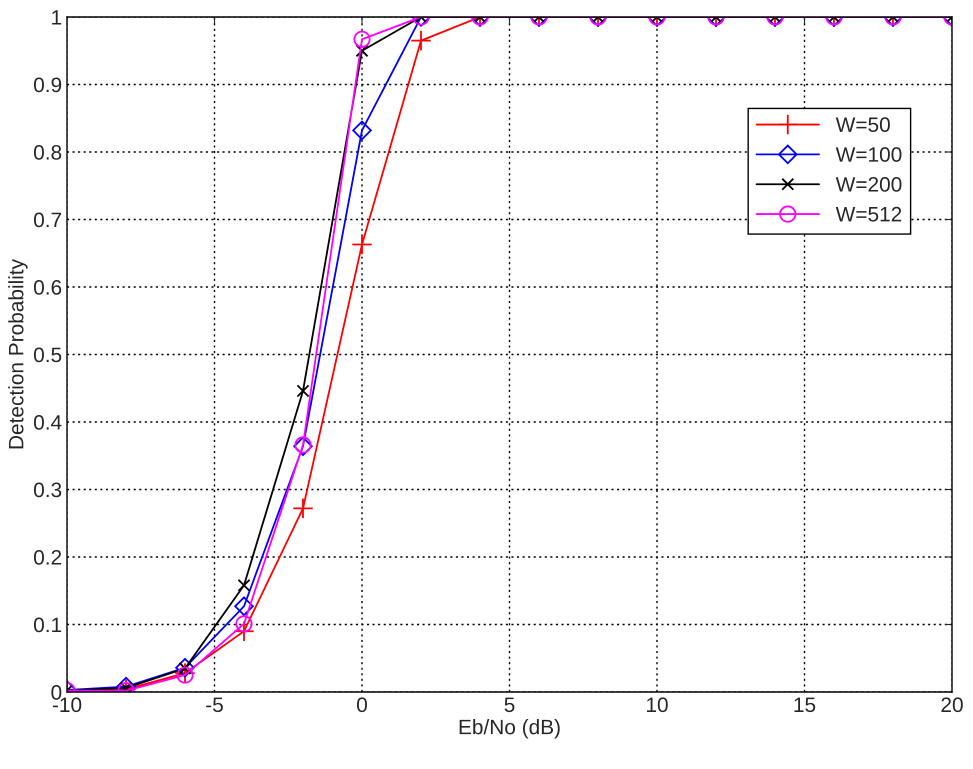  Describe the element at coordinates (48, 287) in the screenshot. I see `y-tick-label: 0.6` at that location.